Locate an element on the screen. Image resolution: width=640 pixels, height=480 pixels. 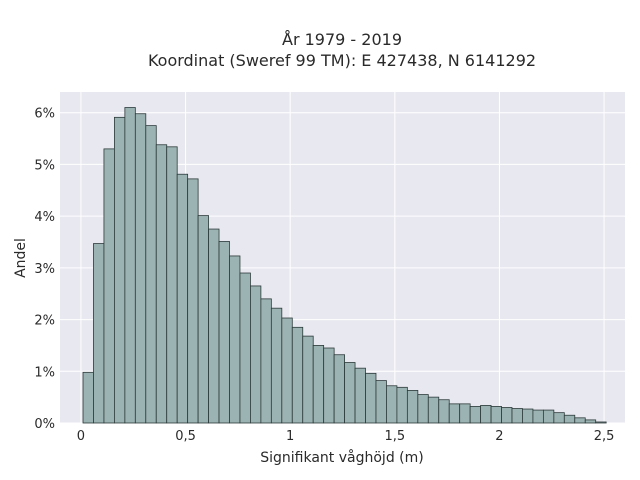
y-axis-ticks: 0% 1% 2% 3% 4% 5% 6% is located at coordinates (44, 269).